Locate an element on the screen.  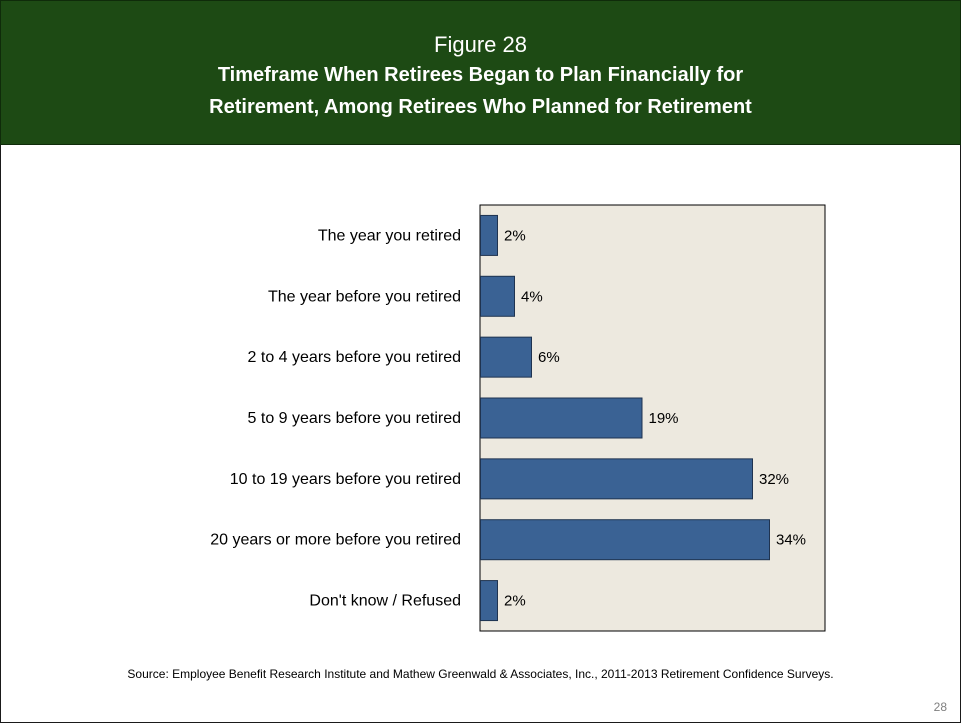
value-label: 34% is located at coordinates (791, 540).